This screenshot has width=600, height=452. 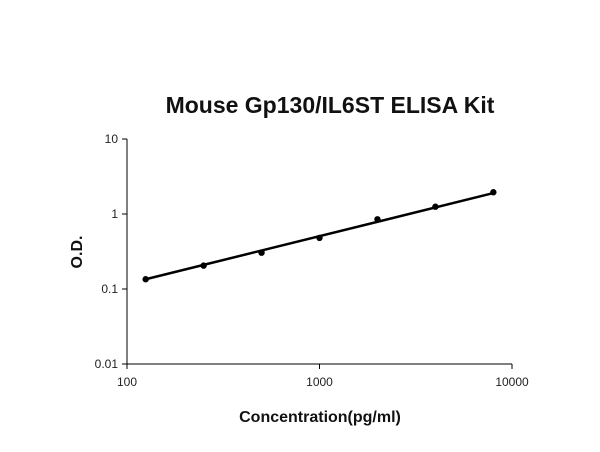 What do you see at coordinates (111, 251) in the screenshot?
I see `y-axis-ticks: 0.01 0.1 1 10` at bounding box center [111, 251].